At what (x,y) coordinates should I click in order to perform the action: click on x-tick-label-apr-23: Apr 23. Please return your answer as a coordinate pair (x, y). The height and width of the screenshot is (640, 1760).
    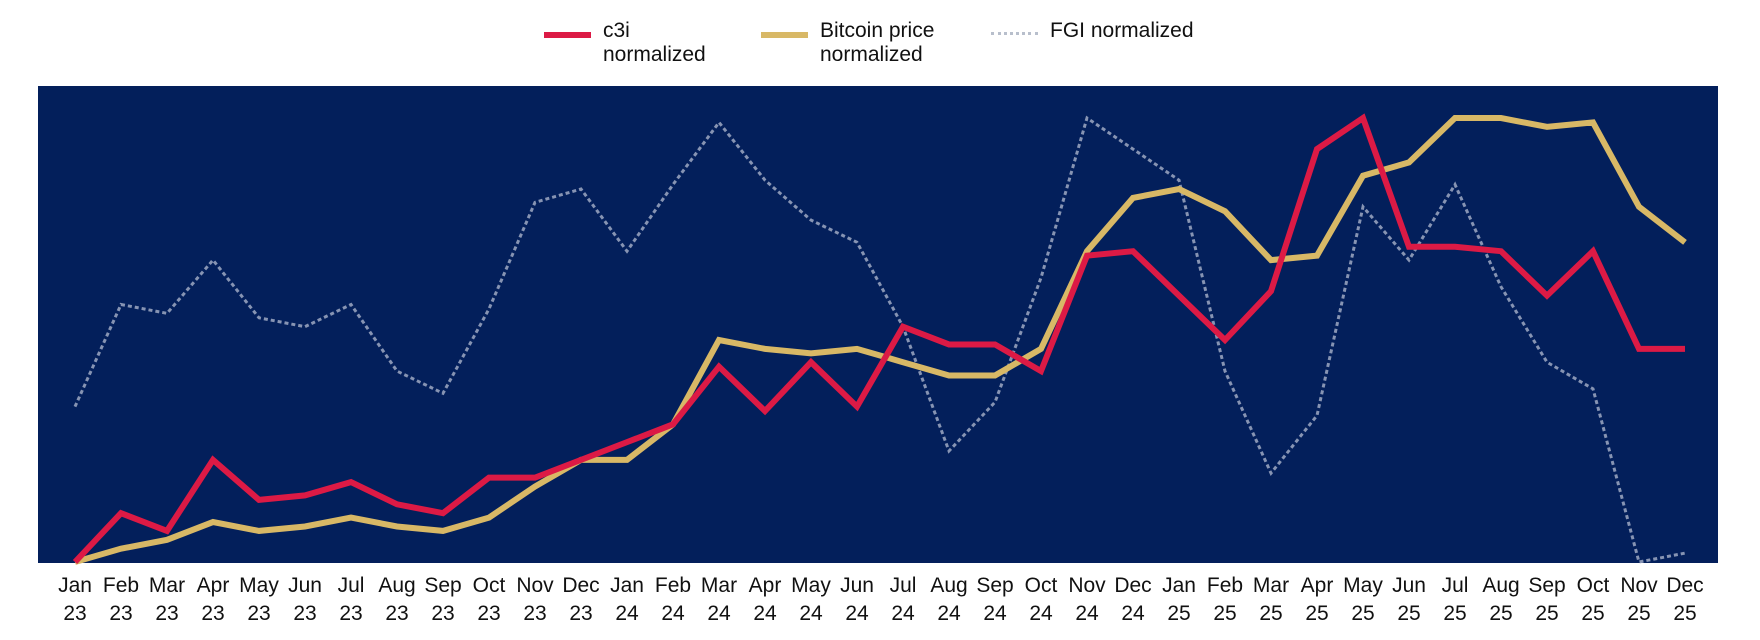
    Looking at the image, I should click on (213, 599).